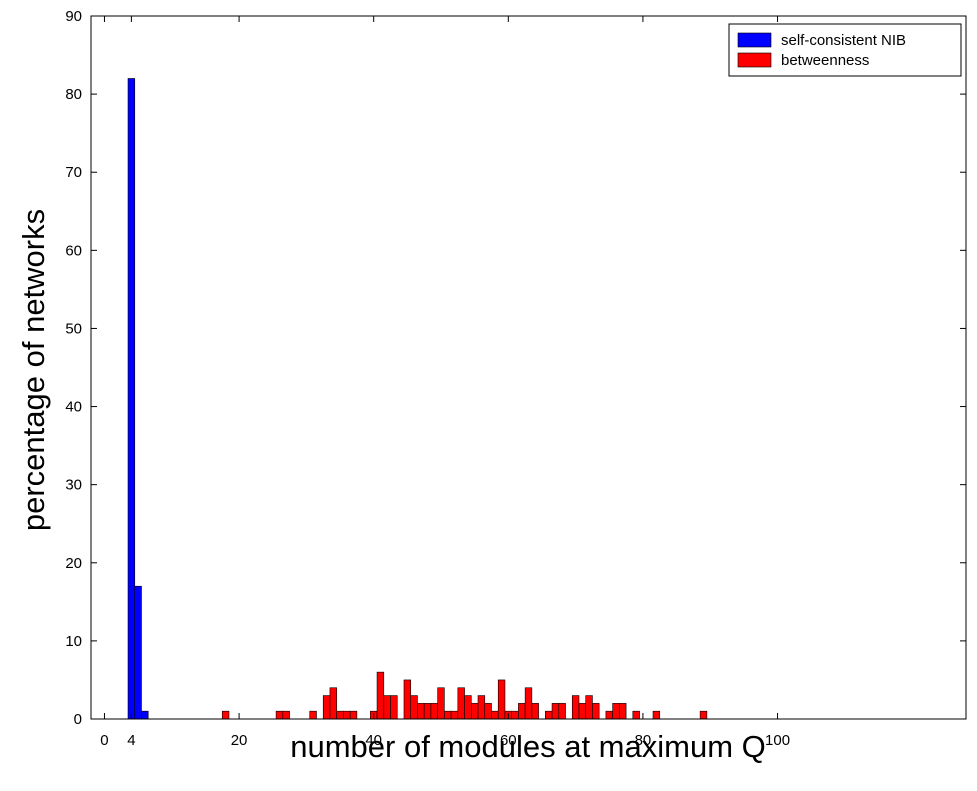 The height and width of the screenshot is (791, 977). I want to click on y-tick-label: 50, so click(73, 328).